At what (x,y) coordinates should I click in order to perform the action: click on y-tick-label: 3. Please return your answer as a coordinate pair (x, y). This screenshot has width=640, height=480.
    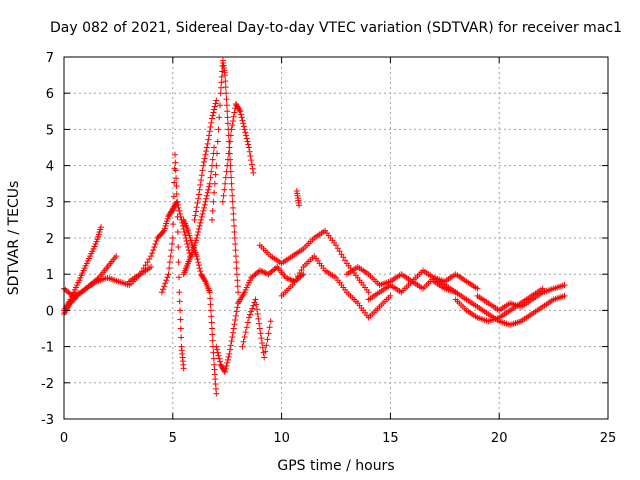
    Looking at the image, I should click on (50, 203).